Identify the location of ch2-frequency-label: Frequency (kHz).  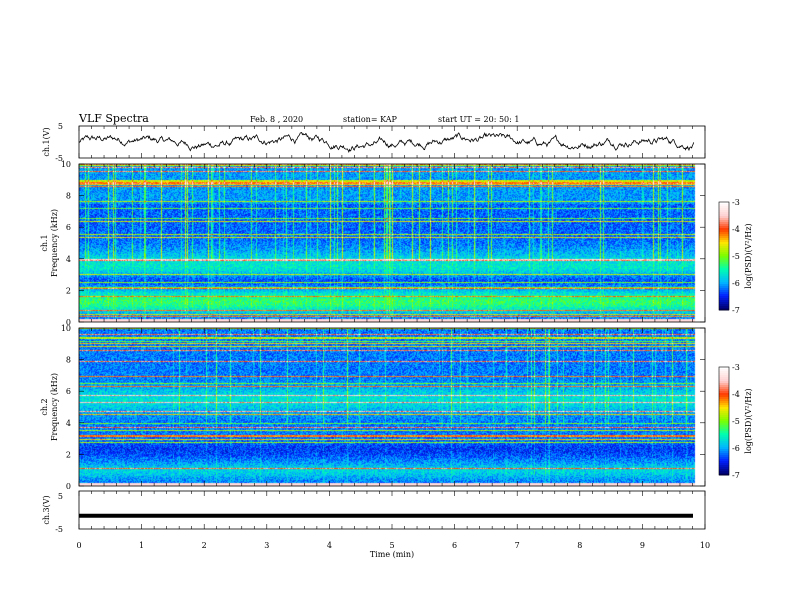
(54, 407).